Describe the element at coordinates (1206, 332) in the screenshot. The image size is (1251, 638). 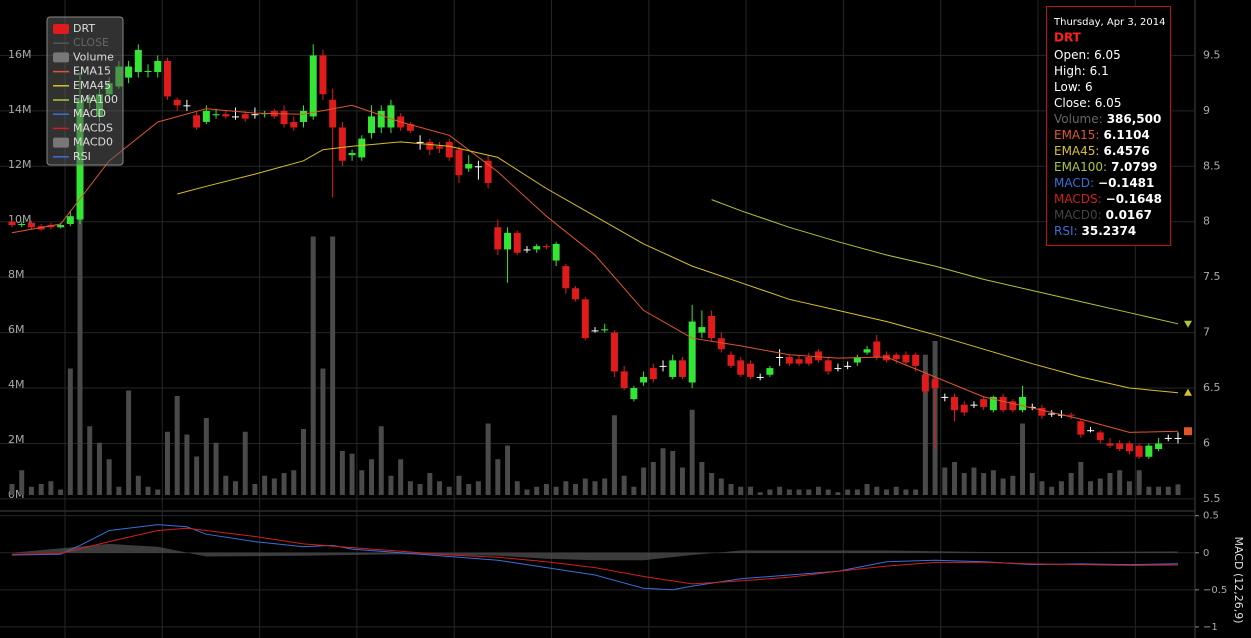
I see `y-tick-label: 7` at that location.